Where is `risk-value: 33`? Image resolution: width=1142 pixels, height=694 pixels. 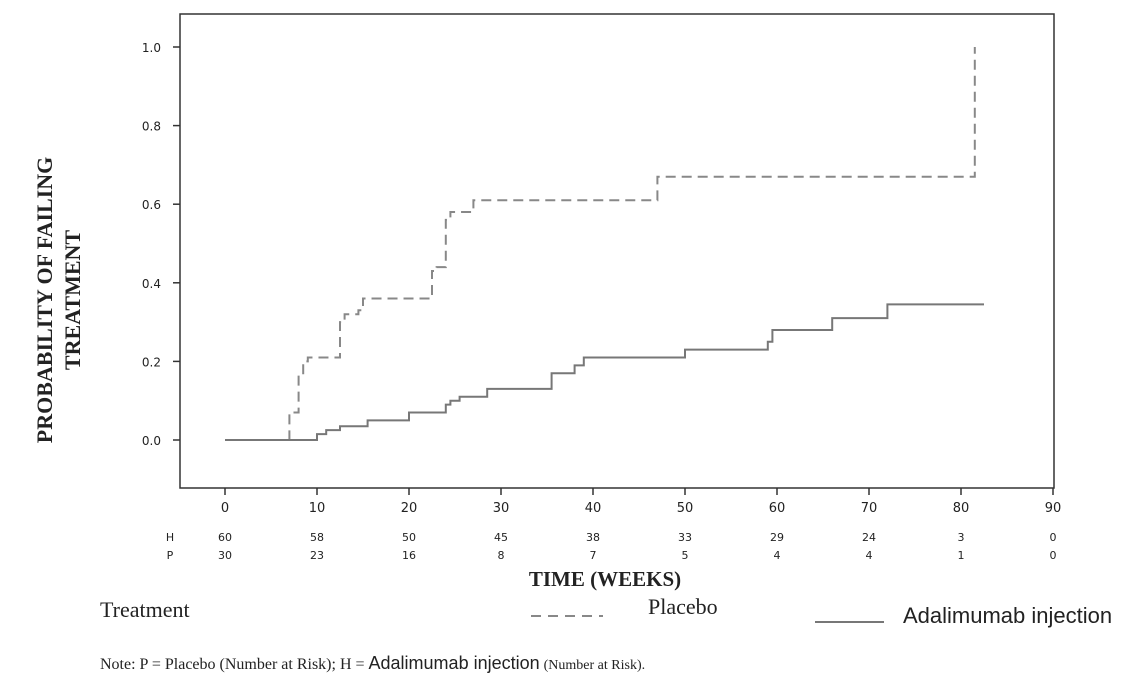 risk-value: 33 is located at coordinates (685, 537).